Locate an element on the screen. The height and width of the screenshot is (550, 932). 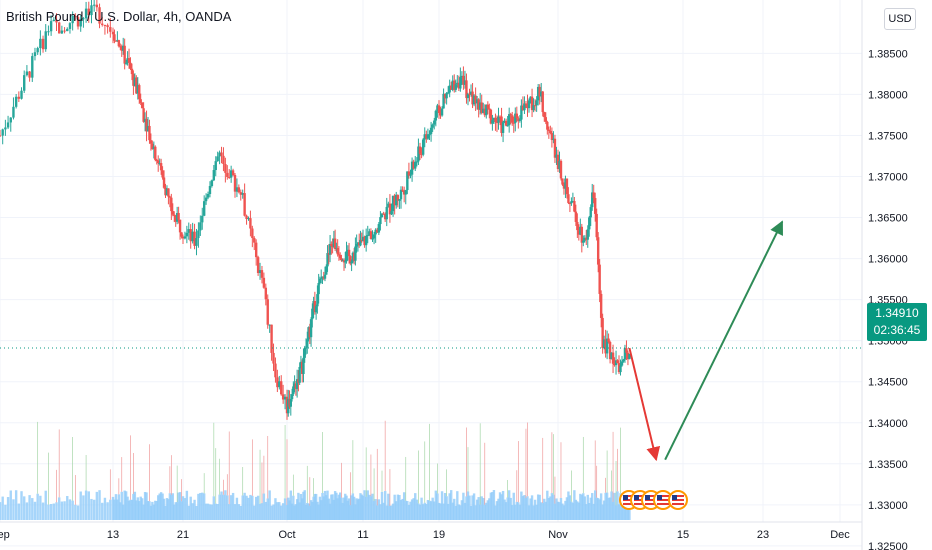
economic-event-icons is located at coordinates (653, 500).